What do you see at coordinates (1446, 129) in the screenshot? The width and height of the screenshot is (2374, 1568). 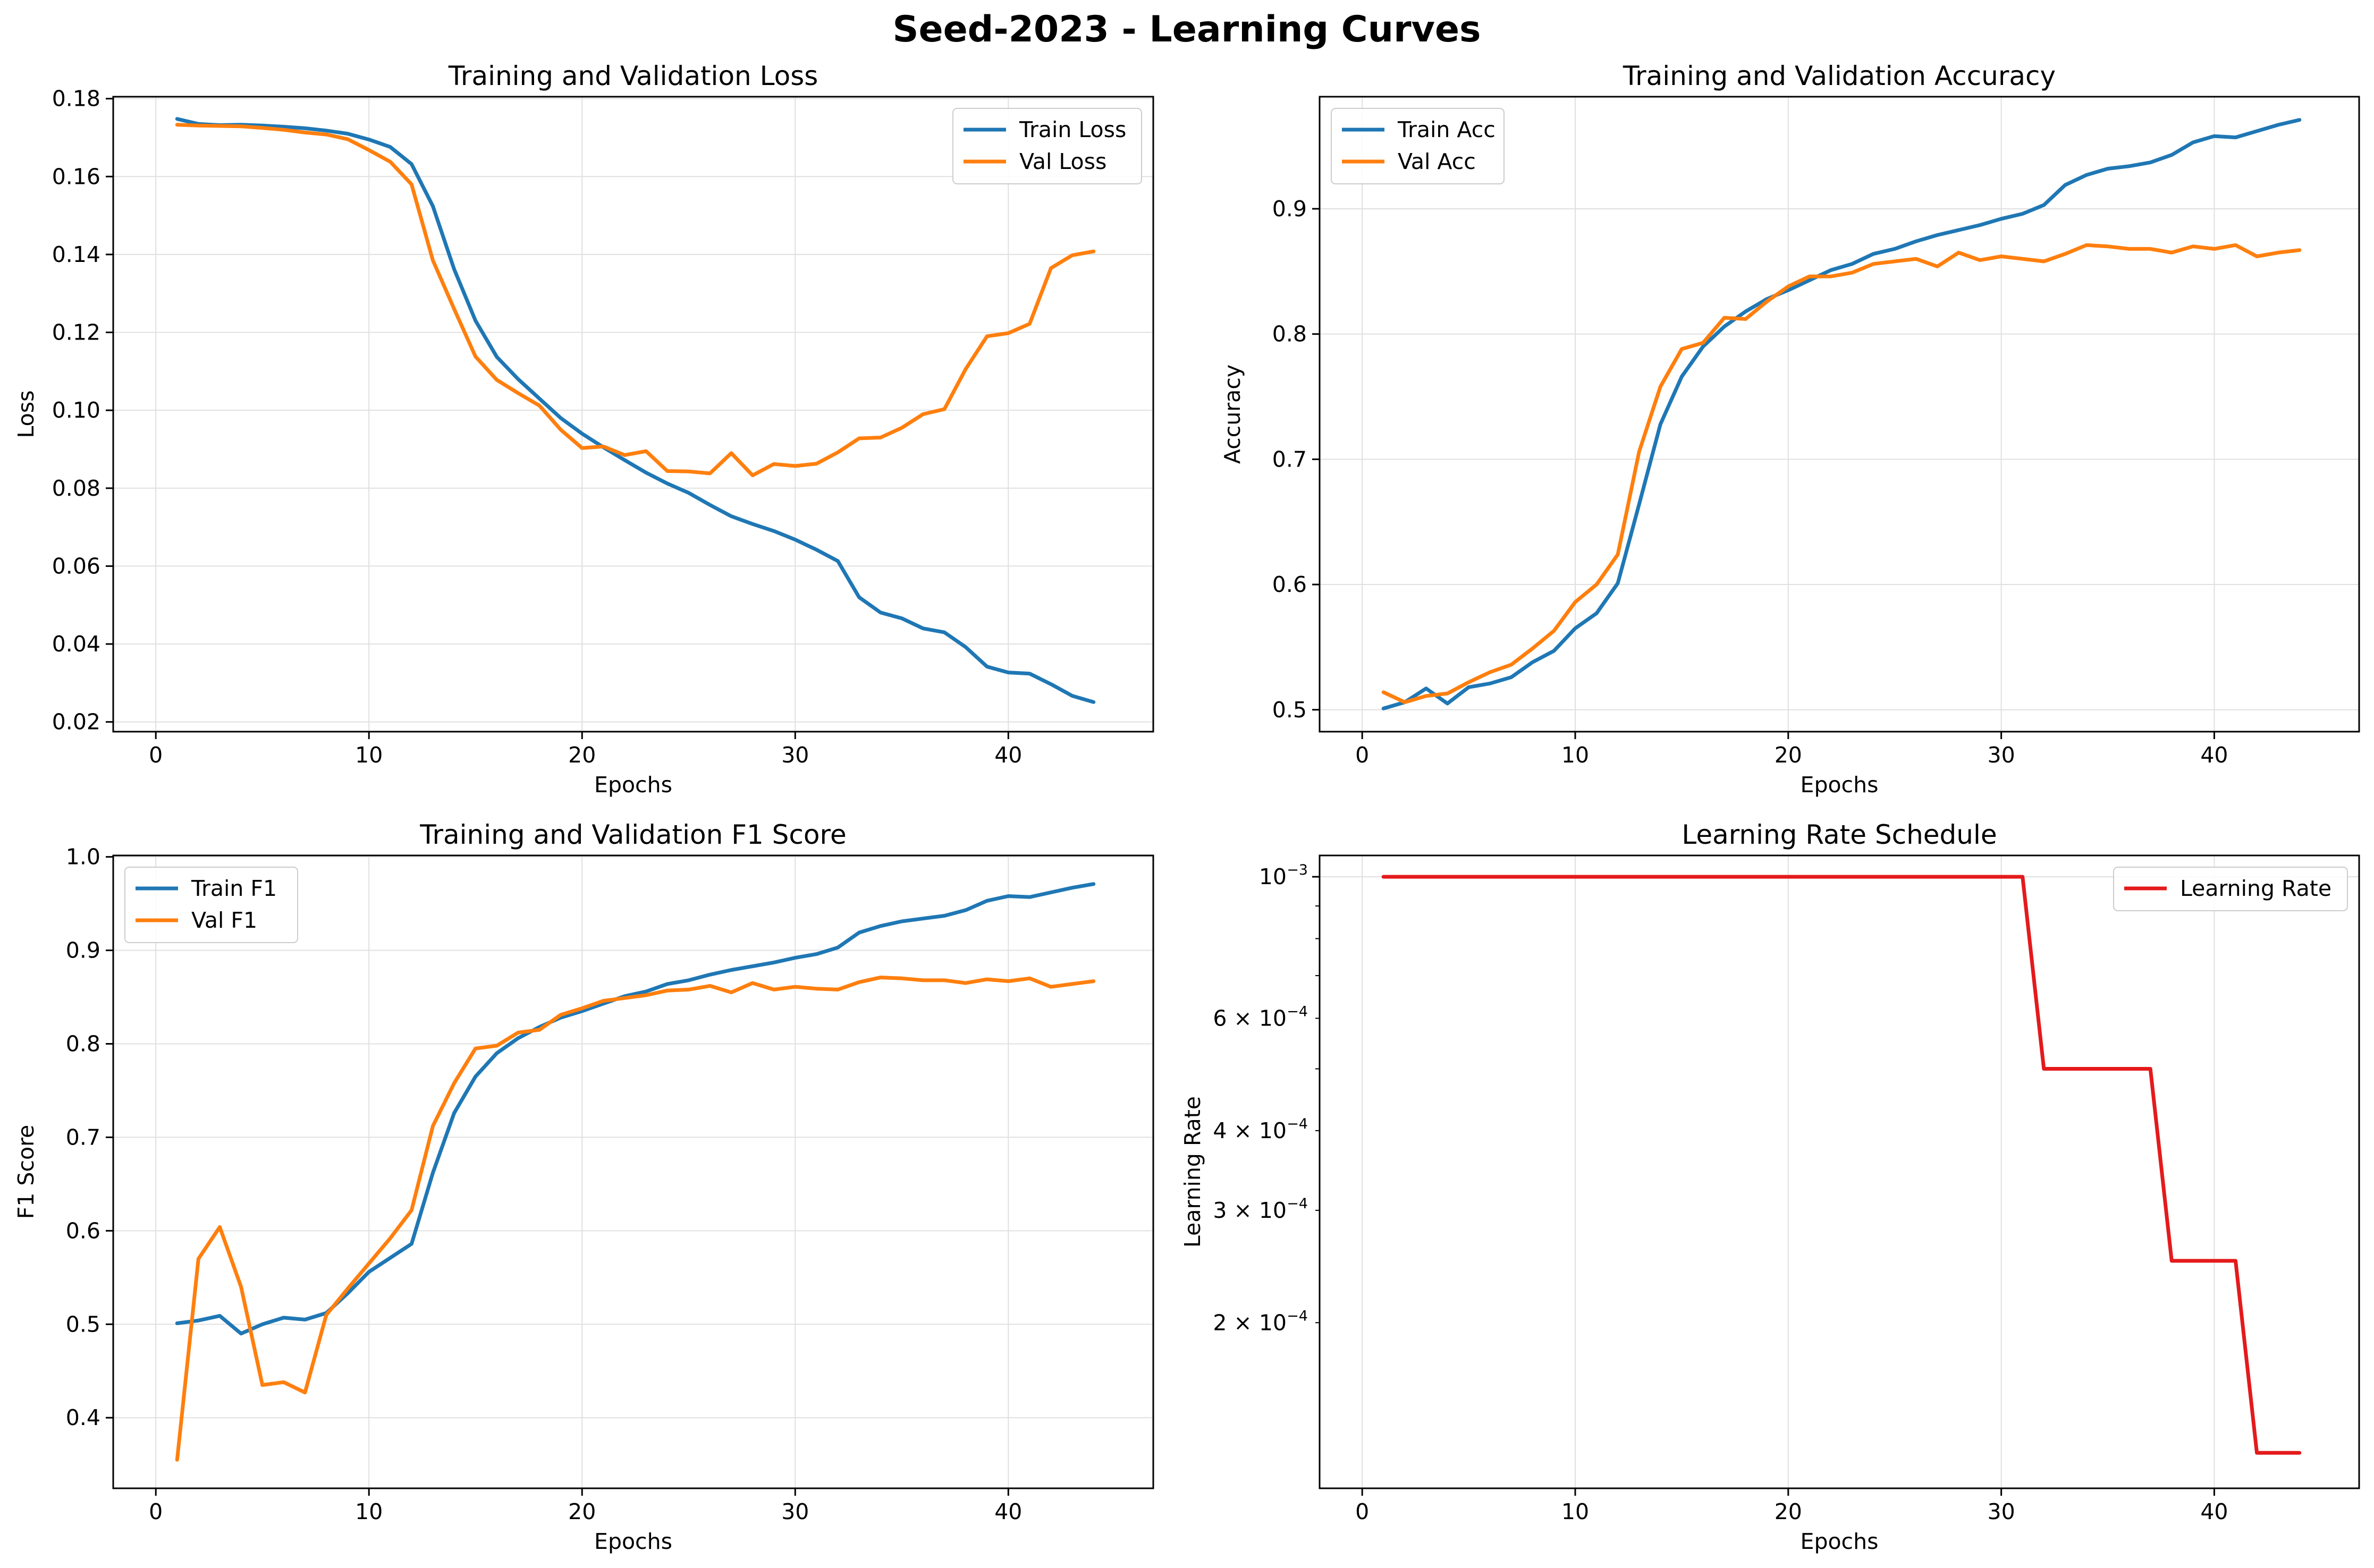 I see `legend-entry: Train Acc` at bounding box center [1446, 129].